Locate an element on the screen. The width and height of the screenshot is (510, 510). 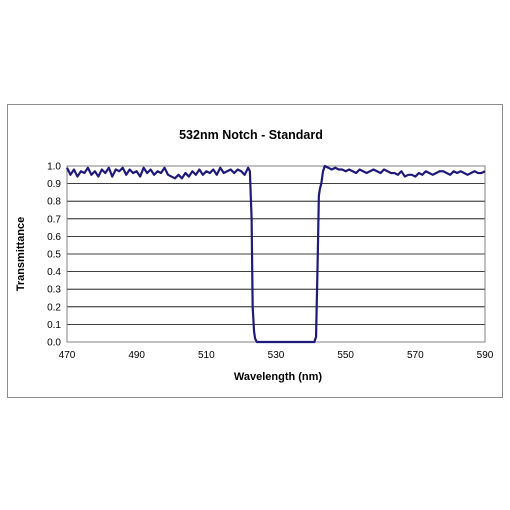
x-tick-label: 490 is located at coordinates (136, 355).